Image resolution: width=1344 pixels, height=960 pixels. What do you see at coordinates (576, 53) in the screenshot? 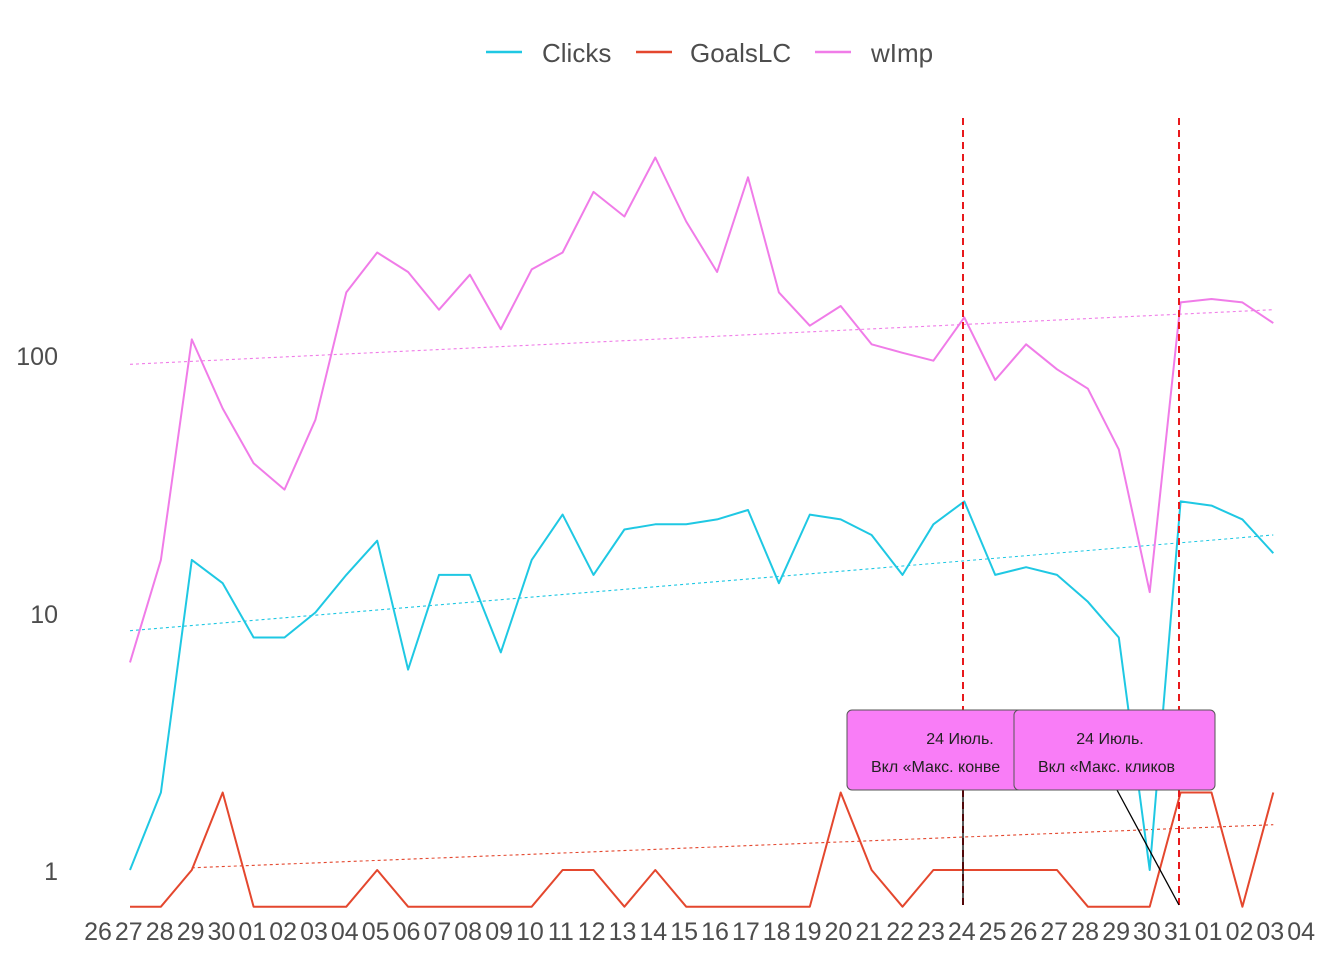
I see `legend-label-clicks: Clicks` at bounding box center [576, 53].